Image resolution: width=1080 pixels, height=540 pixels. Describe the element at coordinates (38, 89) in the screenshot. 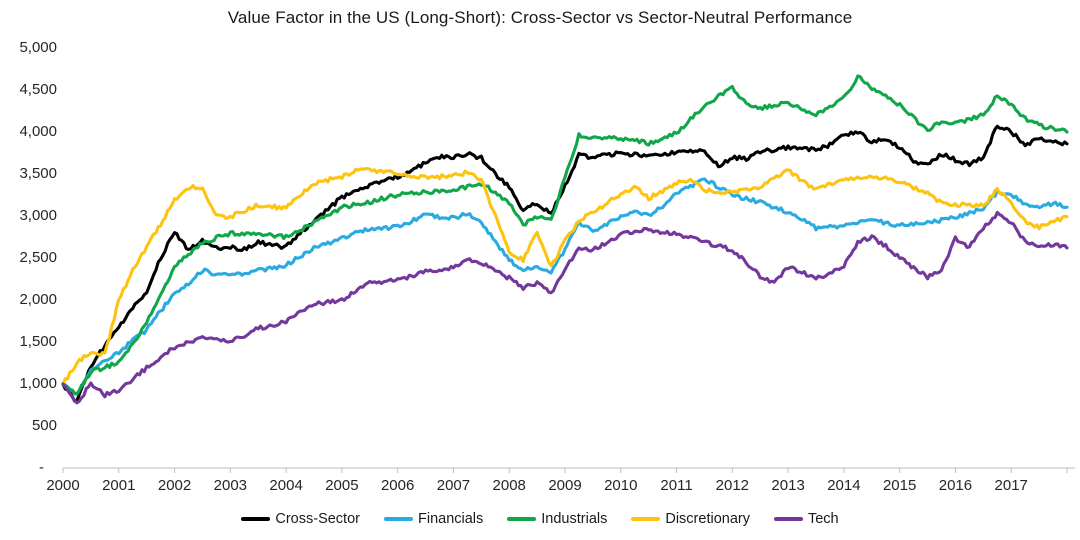

I see `y-axis-tick-label: 4,500` at that location.